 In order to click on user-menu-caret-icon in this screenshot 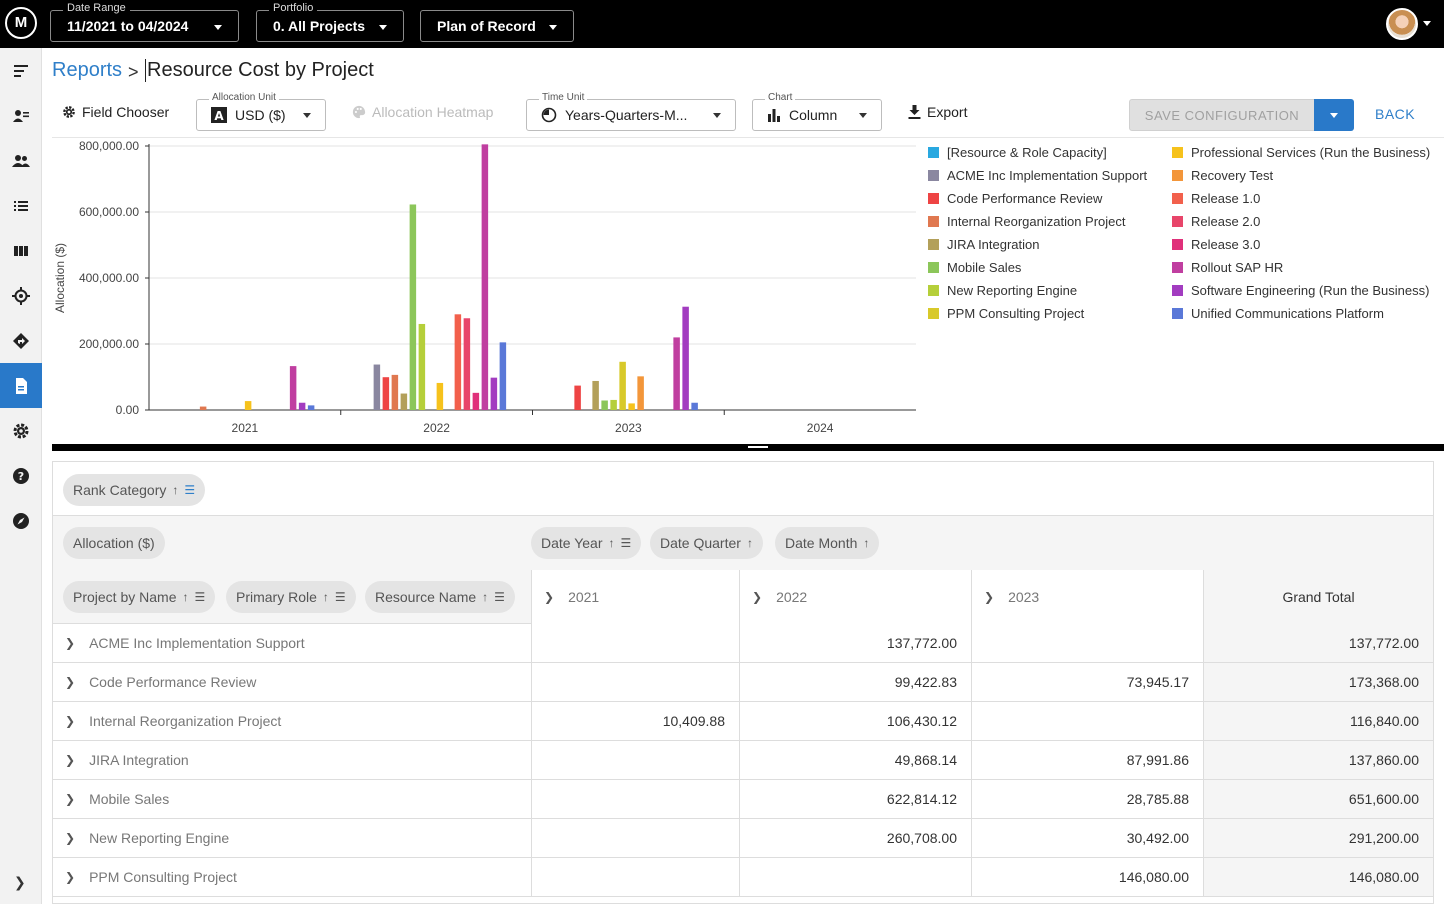, I will do `click(1427, 23)`.